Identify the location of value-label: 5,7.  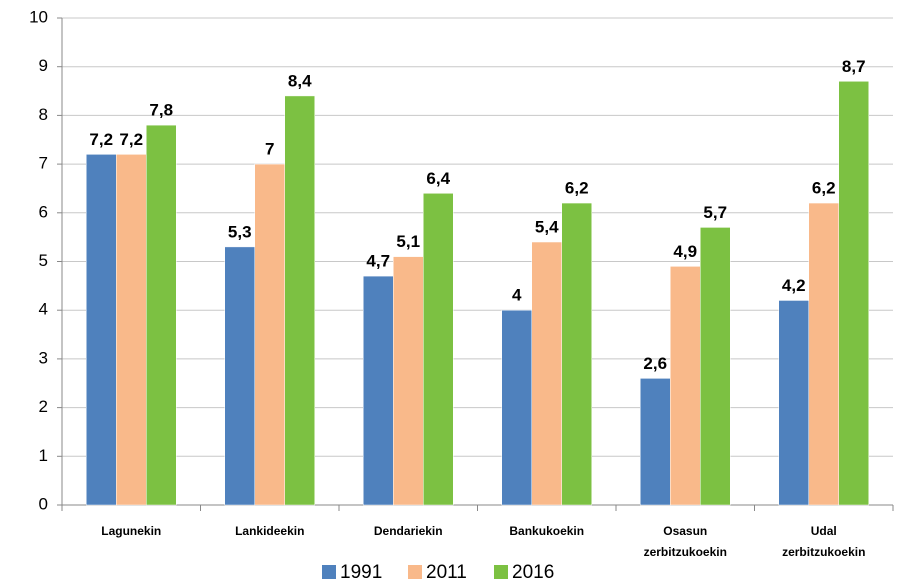
(715, 212).